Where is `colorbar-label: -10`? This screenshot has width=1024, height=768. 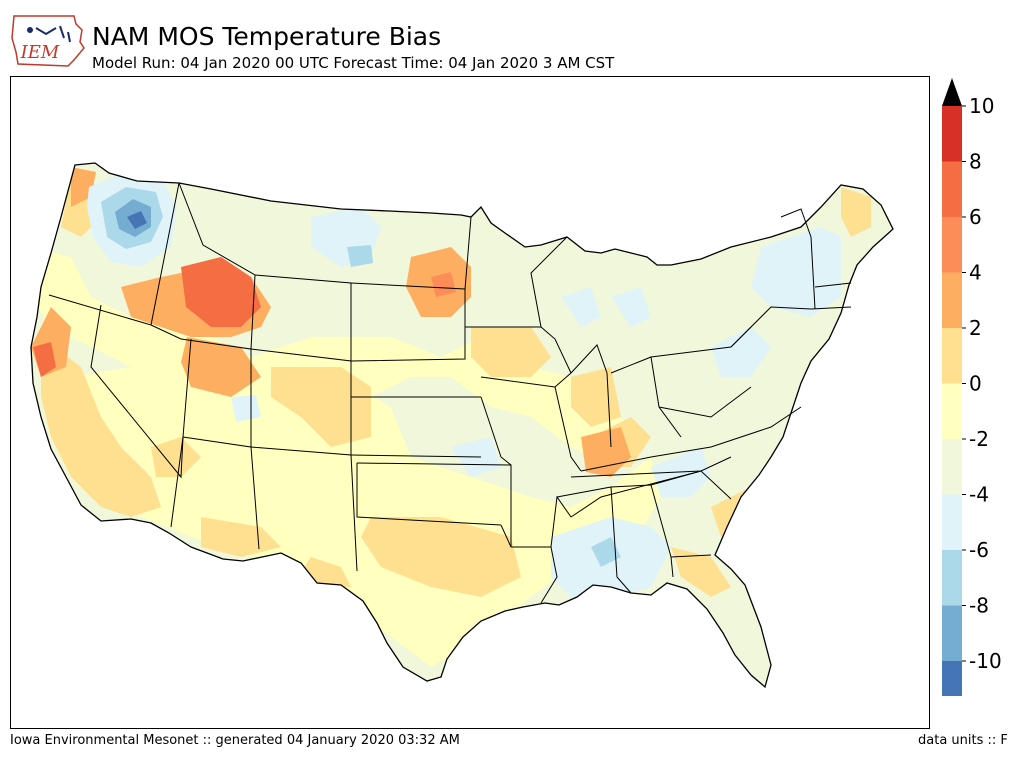 colorbar-label: -10 is located at coordinates (985, 661).